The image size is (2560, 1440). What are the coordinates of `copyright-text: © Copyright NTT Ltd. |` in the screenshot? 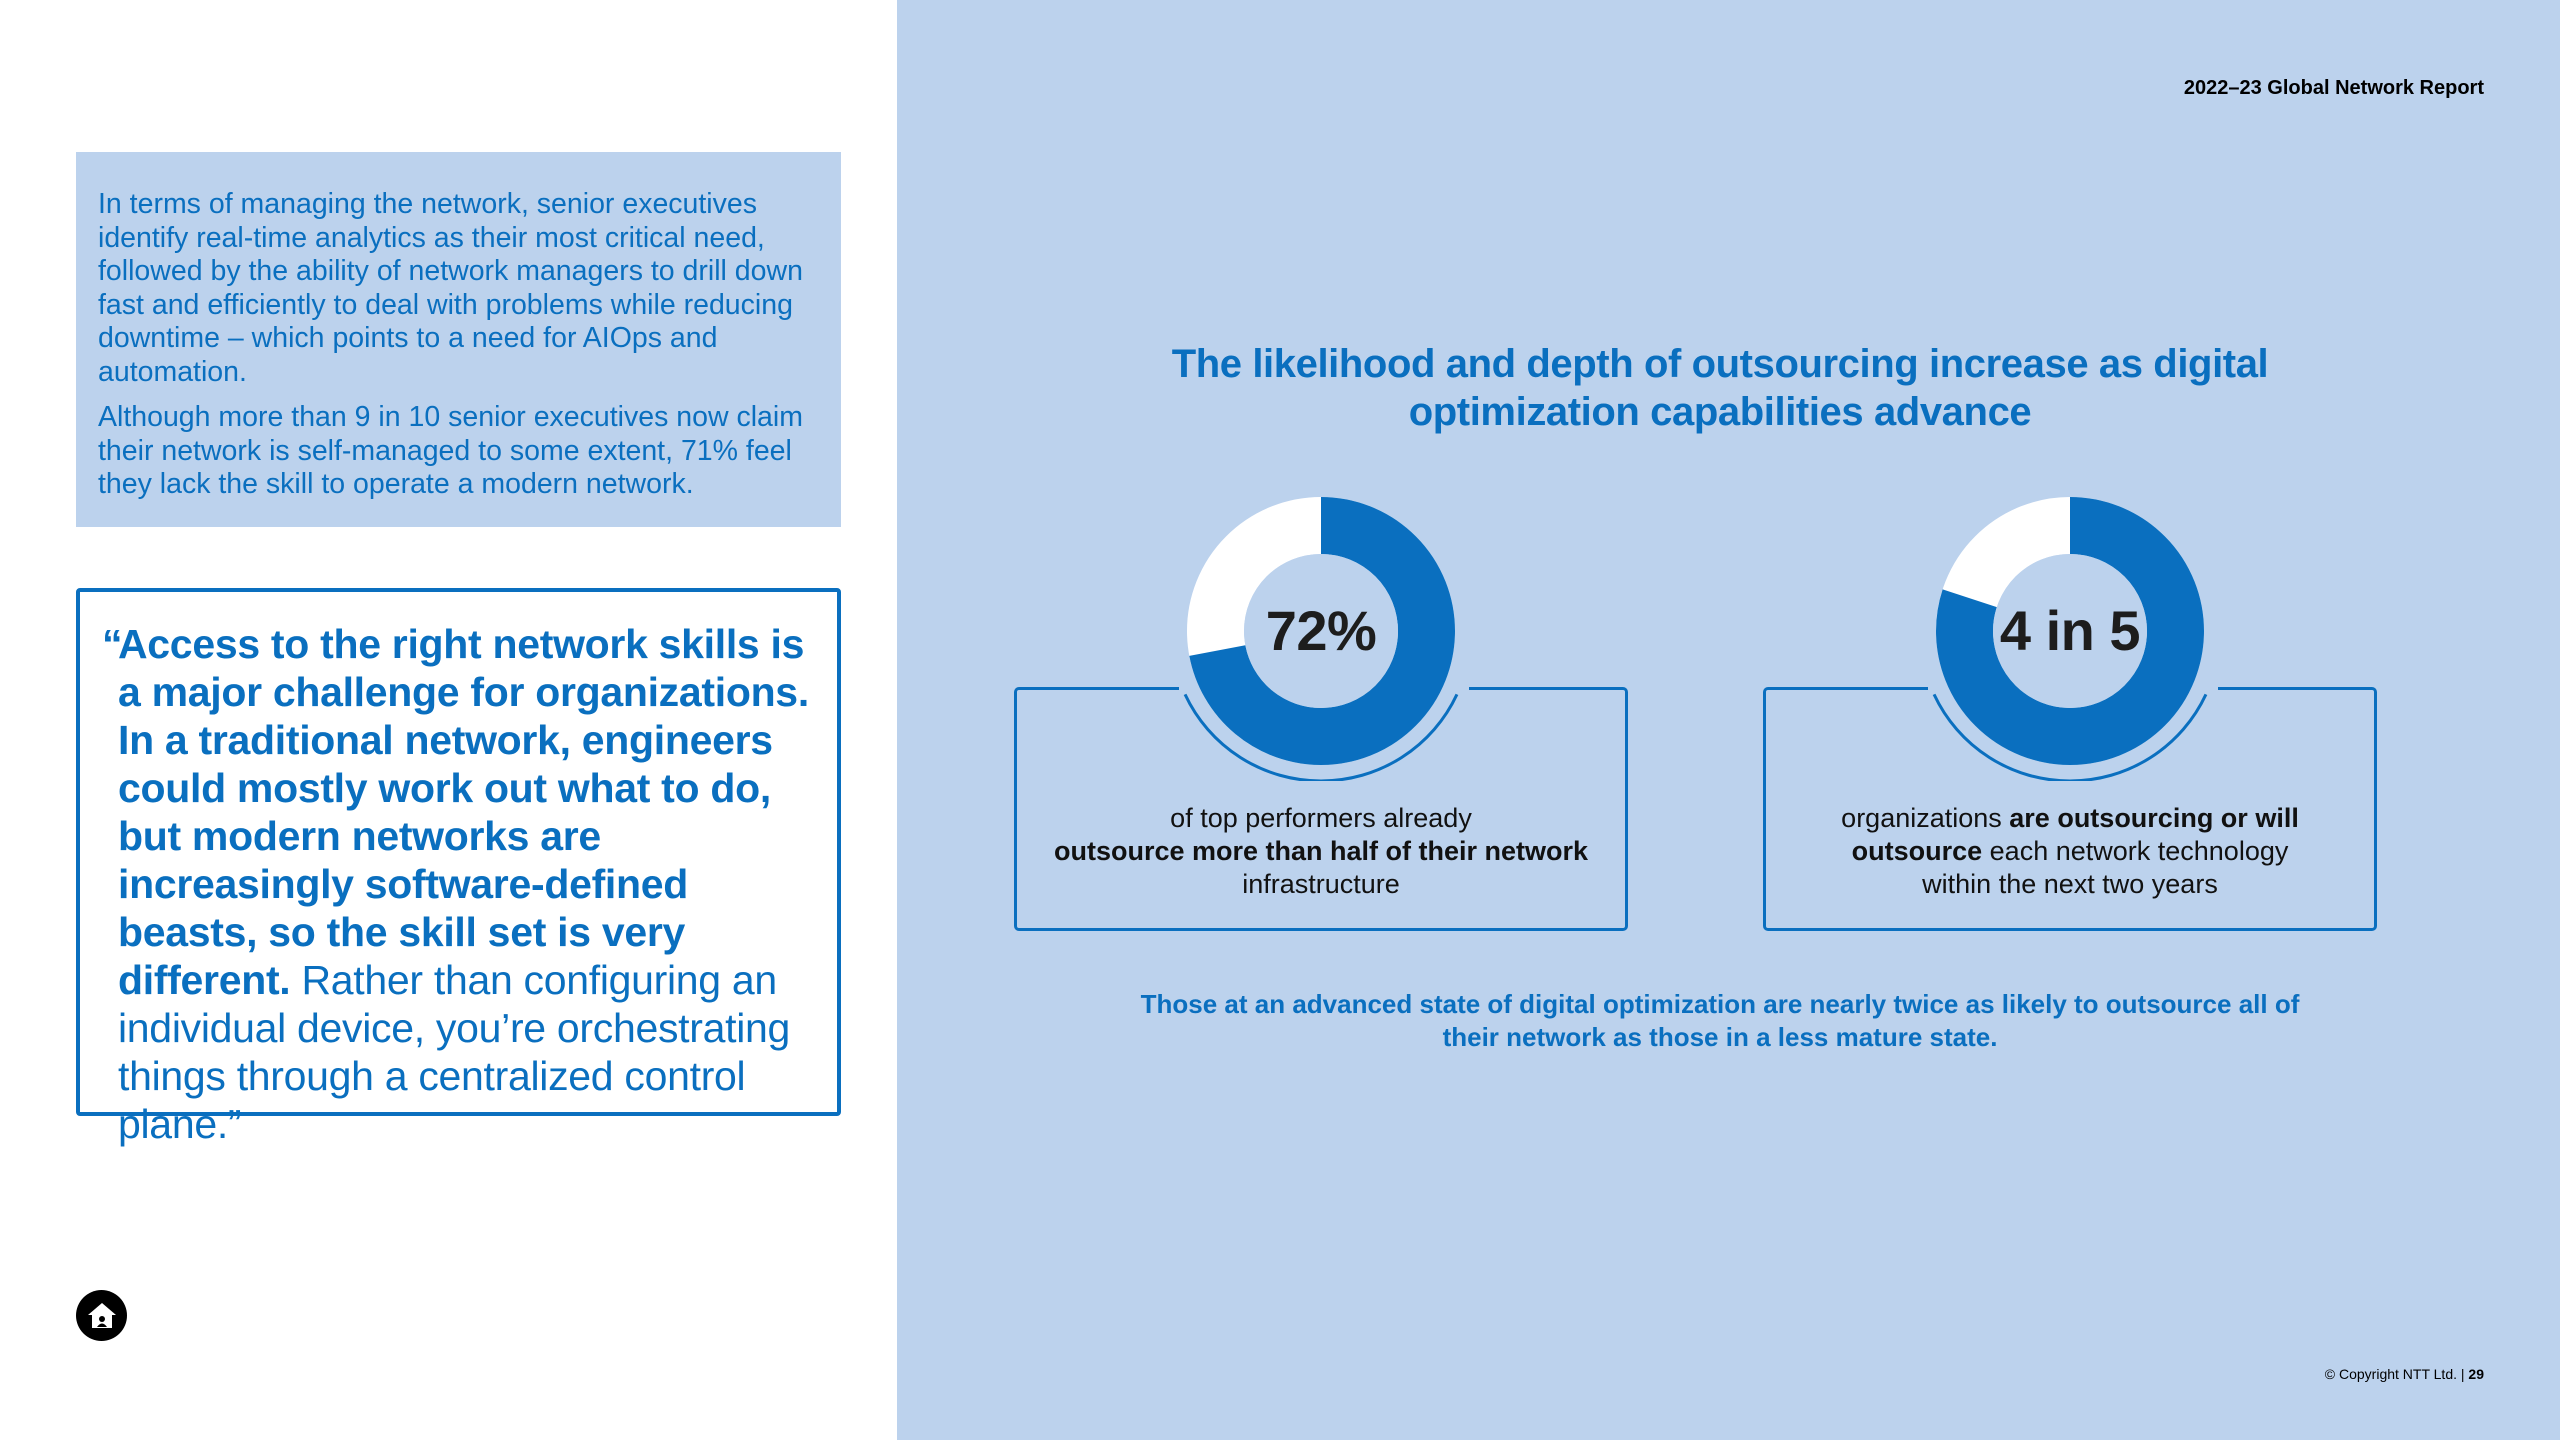 It's located at (2397, 1374).